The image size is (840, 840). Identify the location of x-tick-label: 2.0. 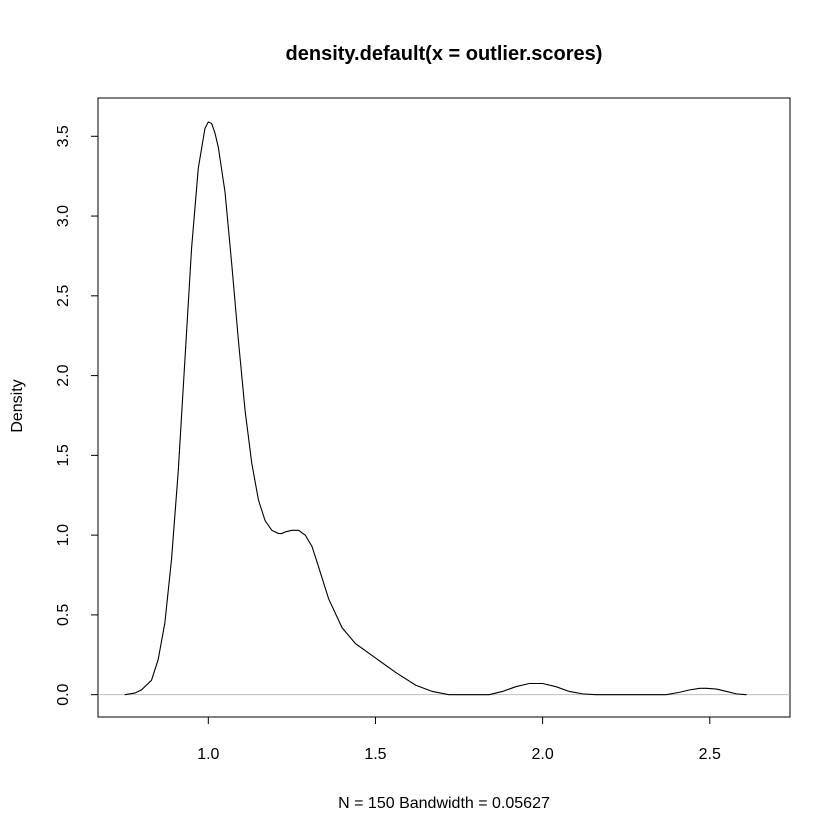
(542, 754).